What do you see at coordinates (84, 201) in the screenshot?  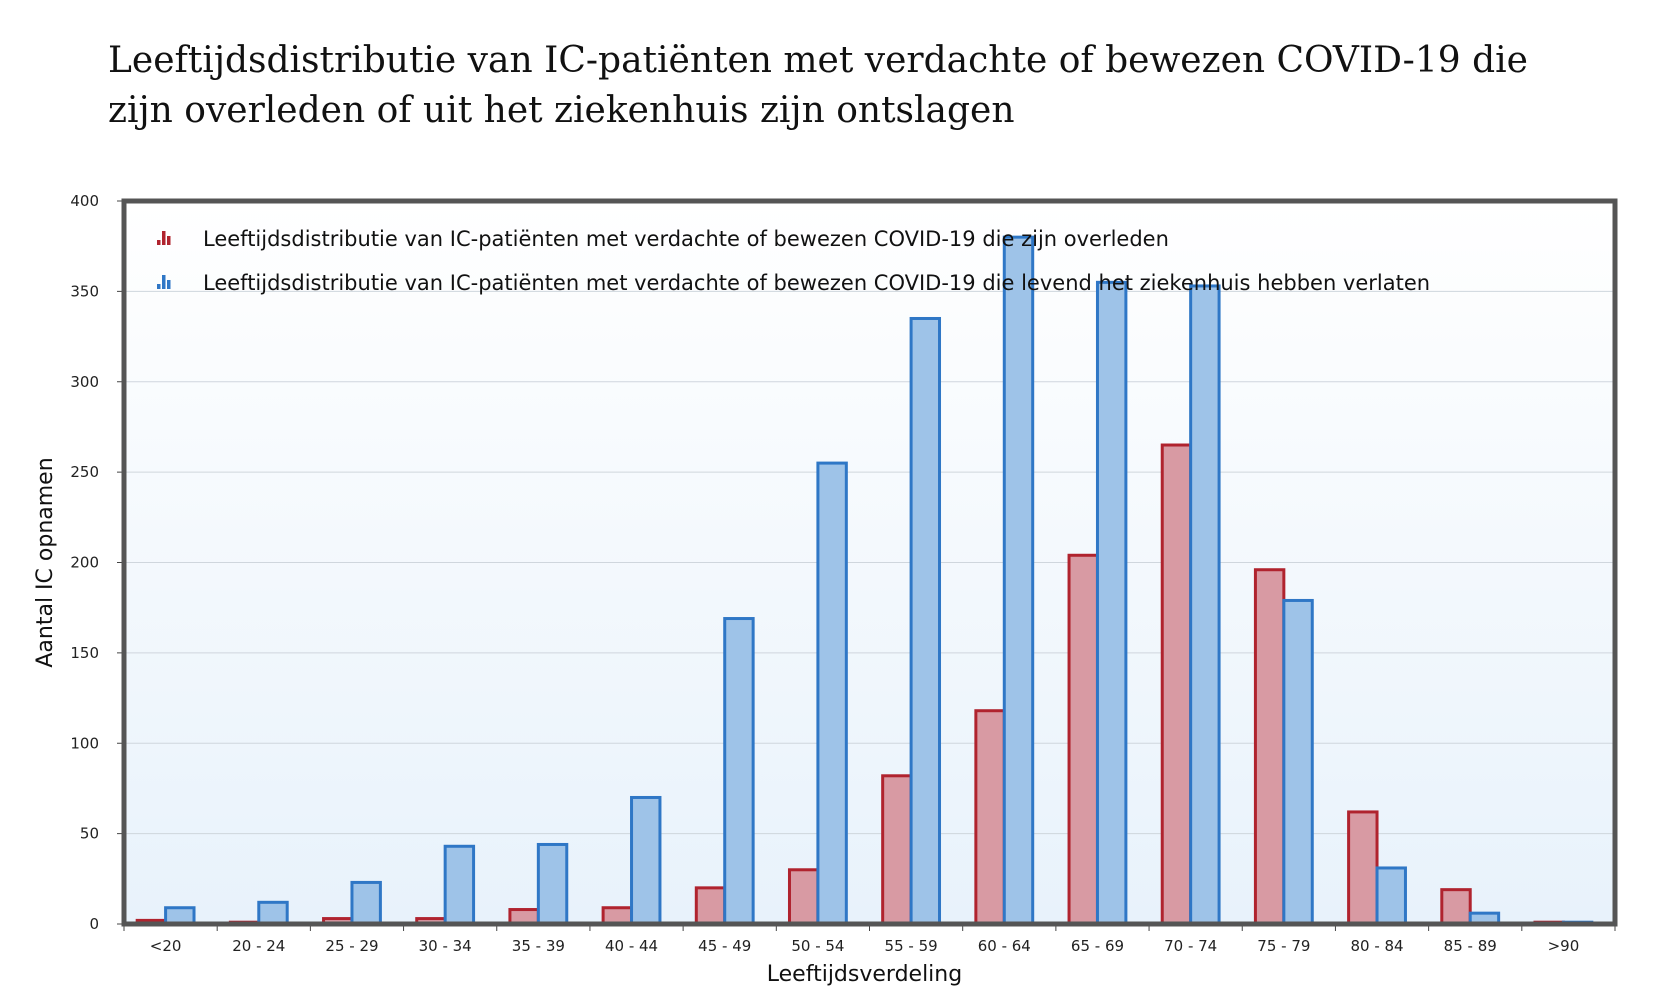 I see `y-tick-label: 400` at bounding box center [84, 201].